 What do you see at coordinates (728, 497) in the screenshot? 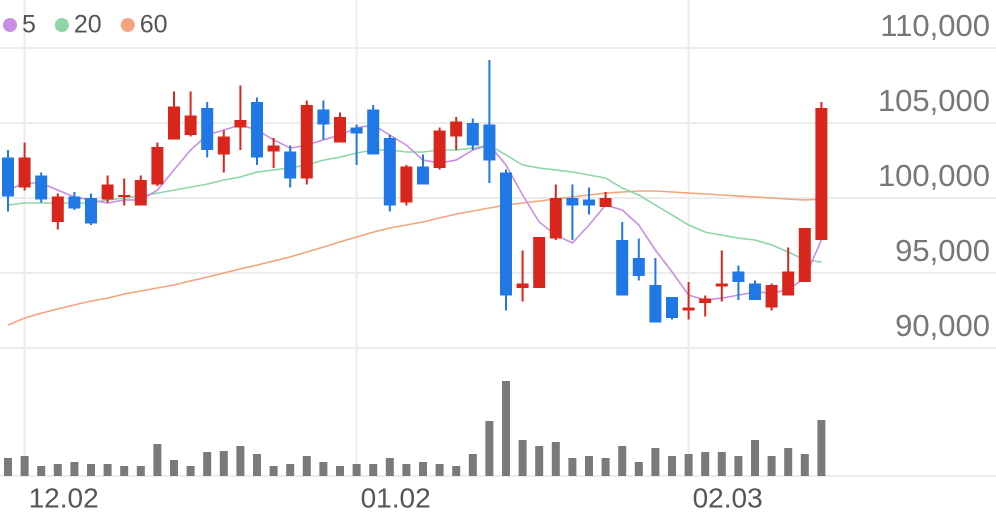
I see `x-tick-label: 02.03` at bounding box center [728, 497].